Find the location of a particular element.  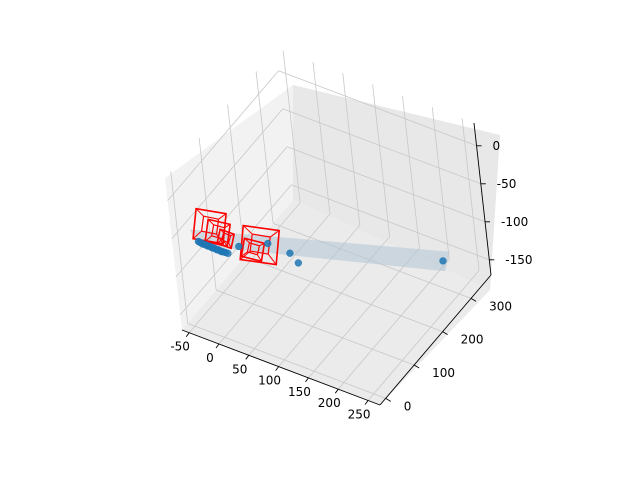

camera-frustums is located at coordinates (236, 236).